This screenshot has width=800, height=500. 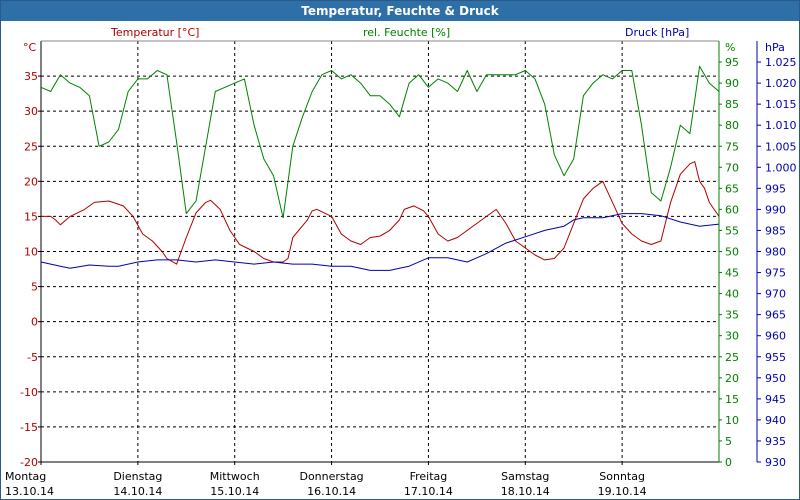 I want to click on humidity-tick-label: 50, so click(x=732, y=252).